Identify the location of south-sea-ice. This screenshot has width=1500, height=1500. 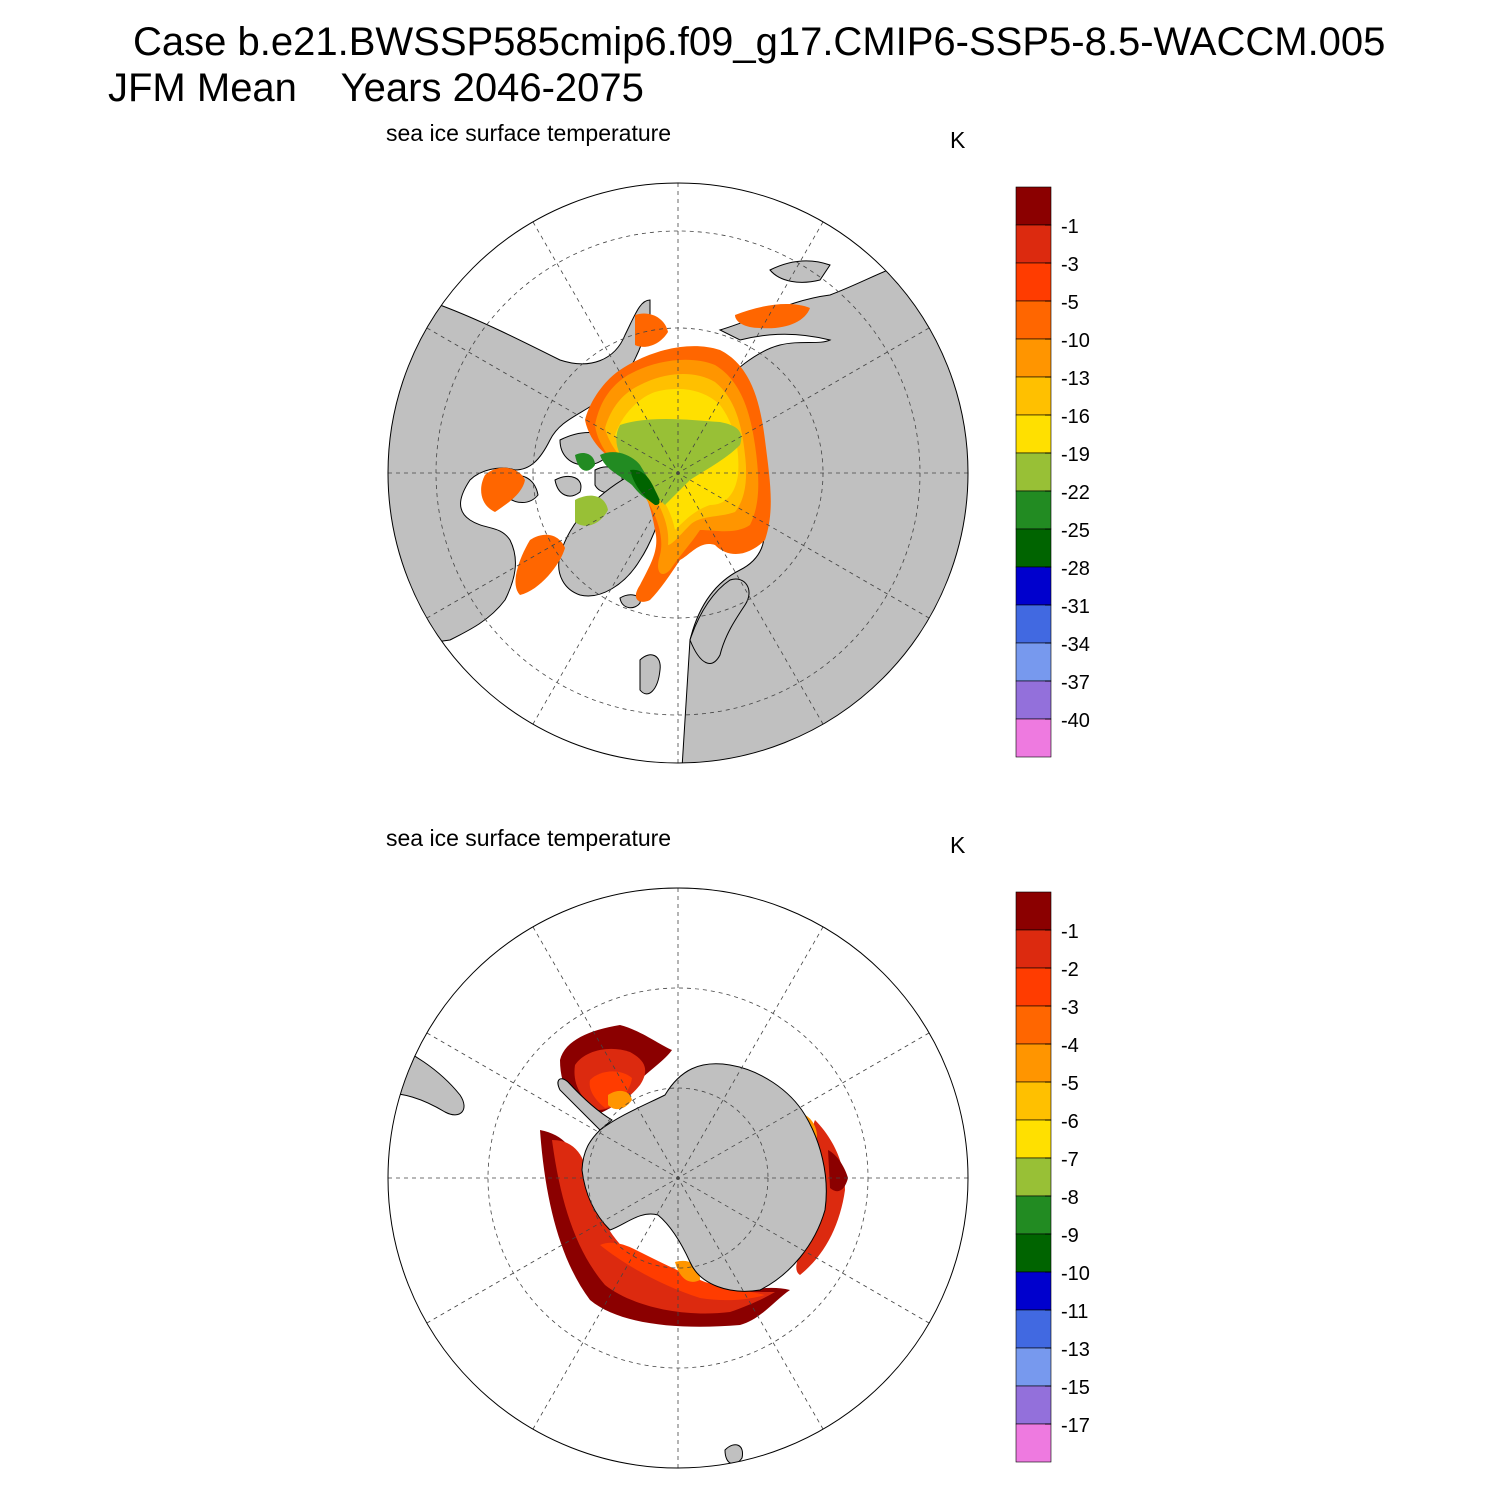
(694, 1176).